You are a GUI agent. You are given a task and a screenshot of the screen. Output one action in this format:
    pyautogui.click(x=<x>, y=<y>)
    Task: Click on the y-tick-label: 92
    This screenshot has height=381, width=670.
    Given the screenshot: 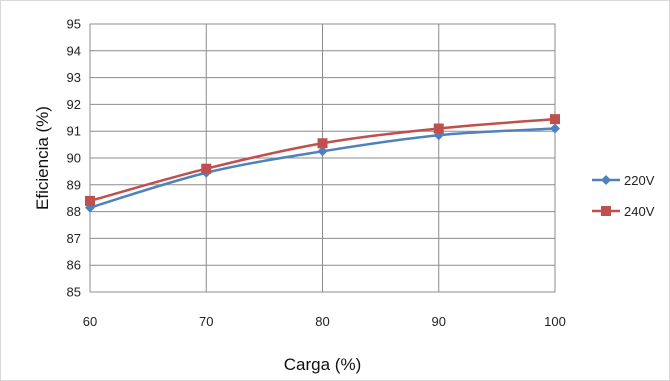 What is the action you would take?
    pyautogui.click(x=74, y=104)
    